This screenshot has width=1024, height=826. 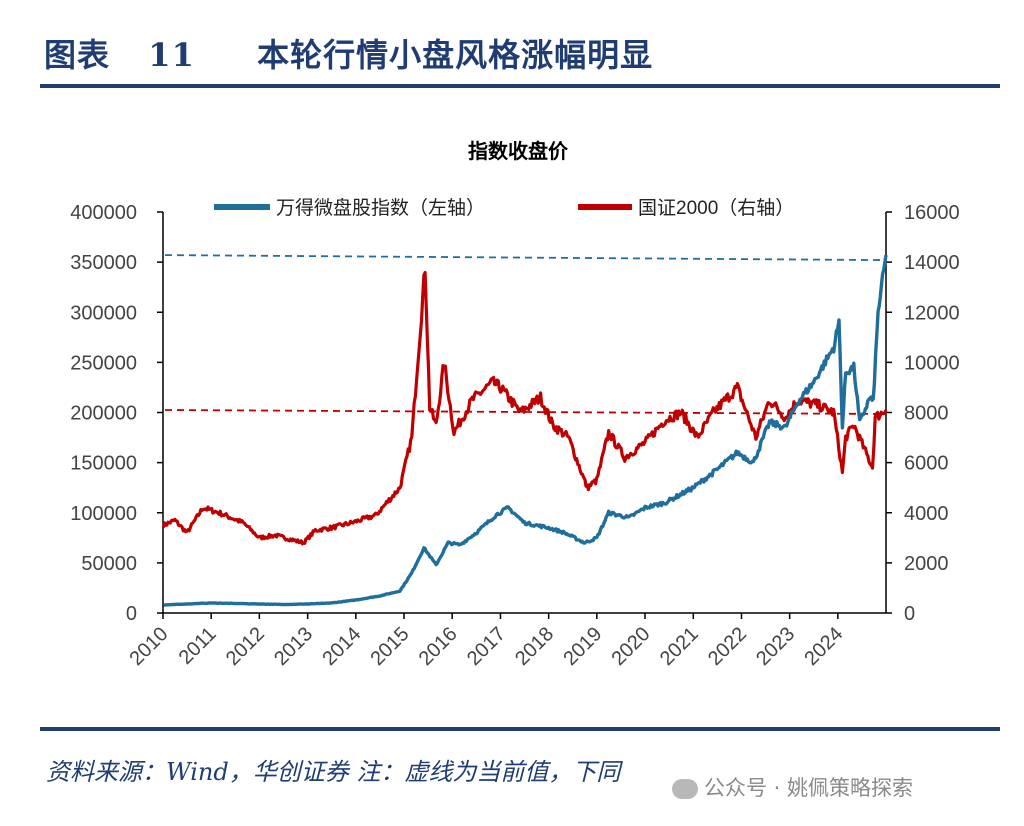 I want to click on watermark-text: 公众号 · 姚佩策略探索, so click(x=809, y=788).